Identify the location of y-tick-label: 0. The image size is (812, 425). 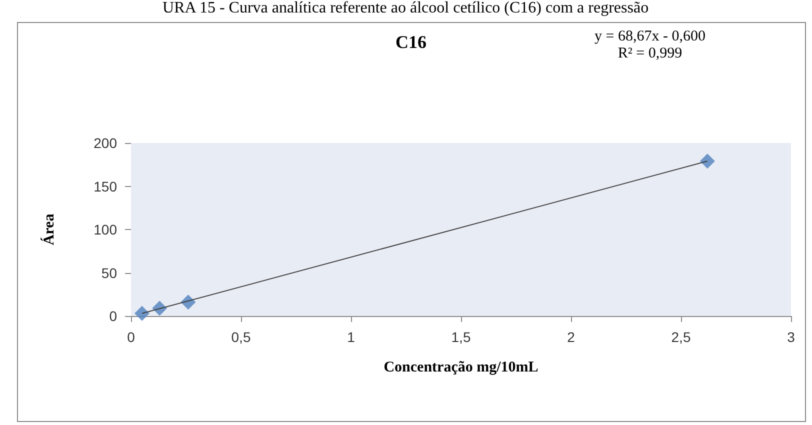
(113, 316).